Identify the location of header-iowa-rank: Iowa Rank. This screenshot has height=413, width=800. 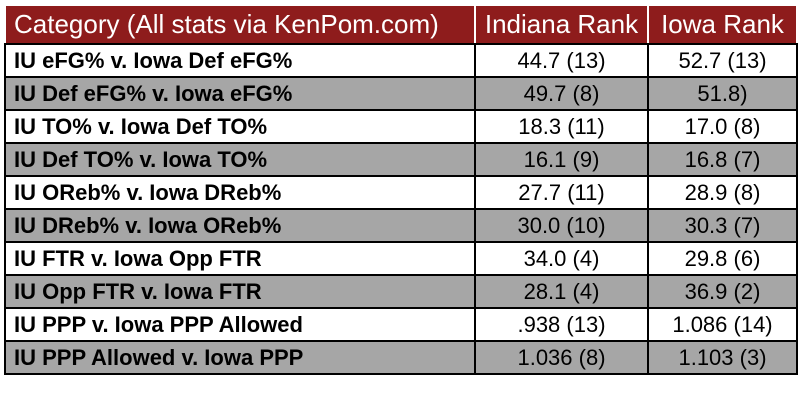
(722, 24).